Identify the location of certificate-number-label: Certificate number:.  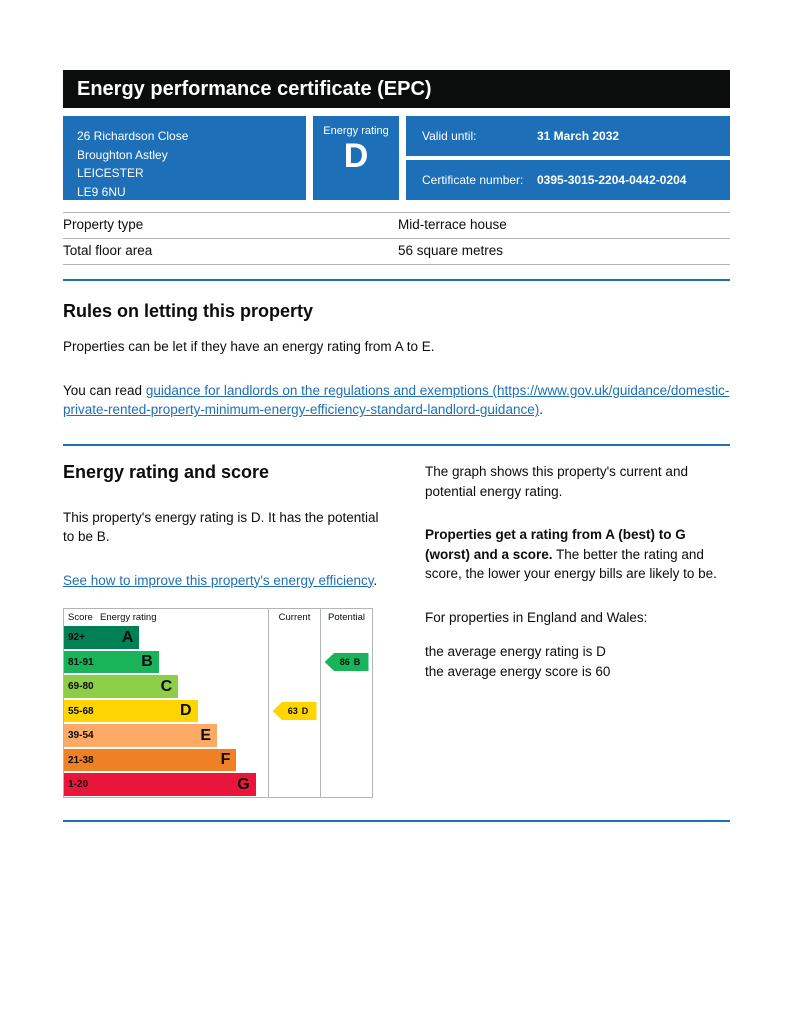
(473, 180).